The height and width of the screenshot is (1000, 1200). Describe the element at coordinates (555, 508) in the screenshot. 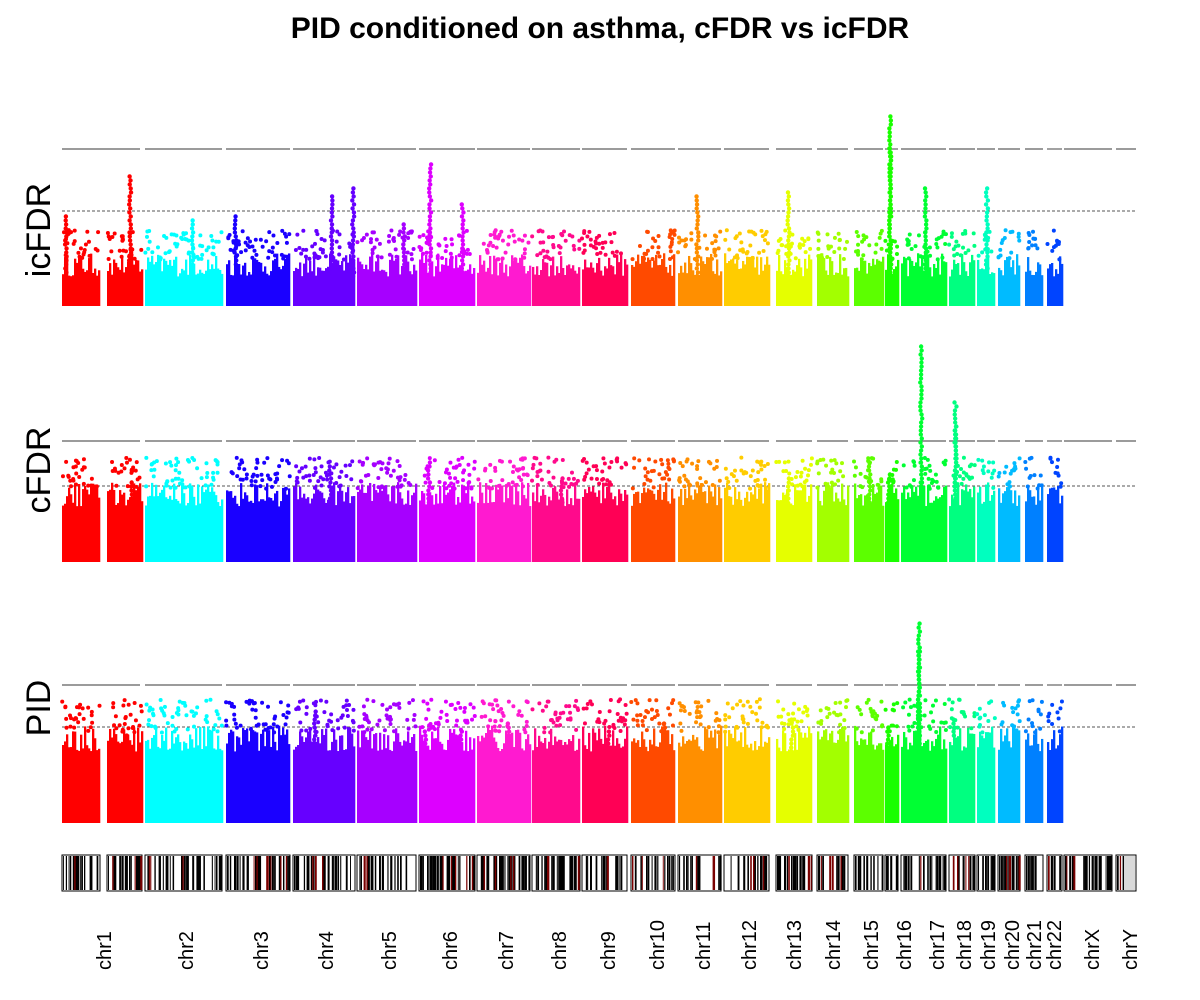

I see `series-chr8` at that location.